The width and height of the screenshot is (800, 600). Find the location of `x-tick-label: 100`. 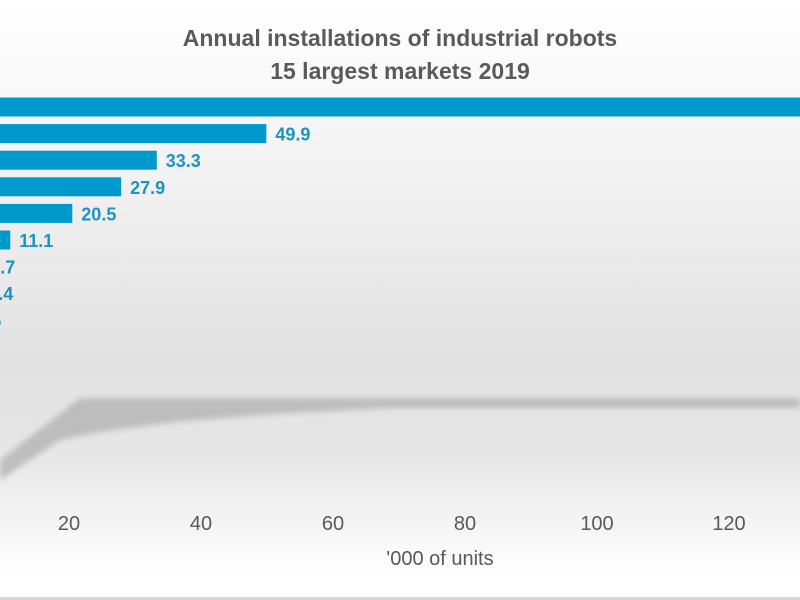

x-tick-label: 100 is located at coordinates (596, 524).